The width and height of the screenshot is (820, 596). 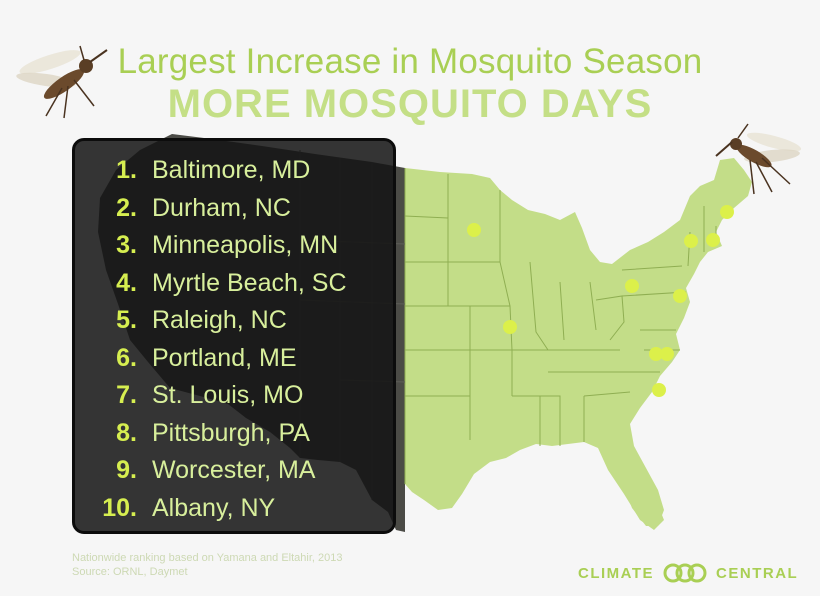 I want to click on ranking-item: 6. Portland, ME, so click(x=234, y=359).